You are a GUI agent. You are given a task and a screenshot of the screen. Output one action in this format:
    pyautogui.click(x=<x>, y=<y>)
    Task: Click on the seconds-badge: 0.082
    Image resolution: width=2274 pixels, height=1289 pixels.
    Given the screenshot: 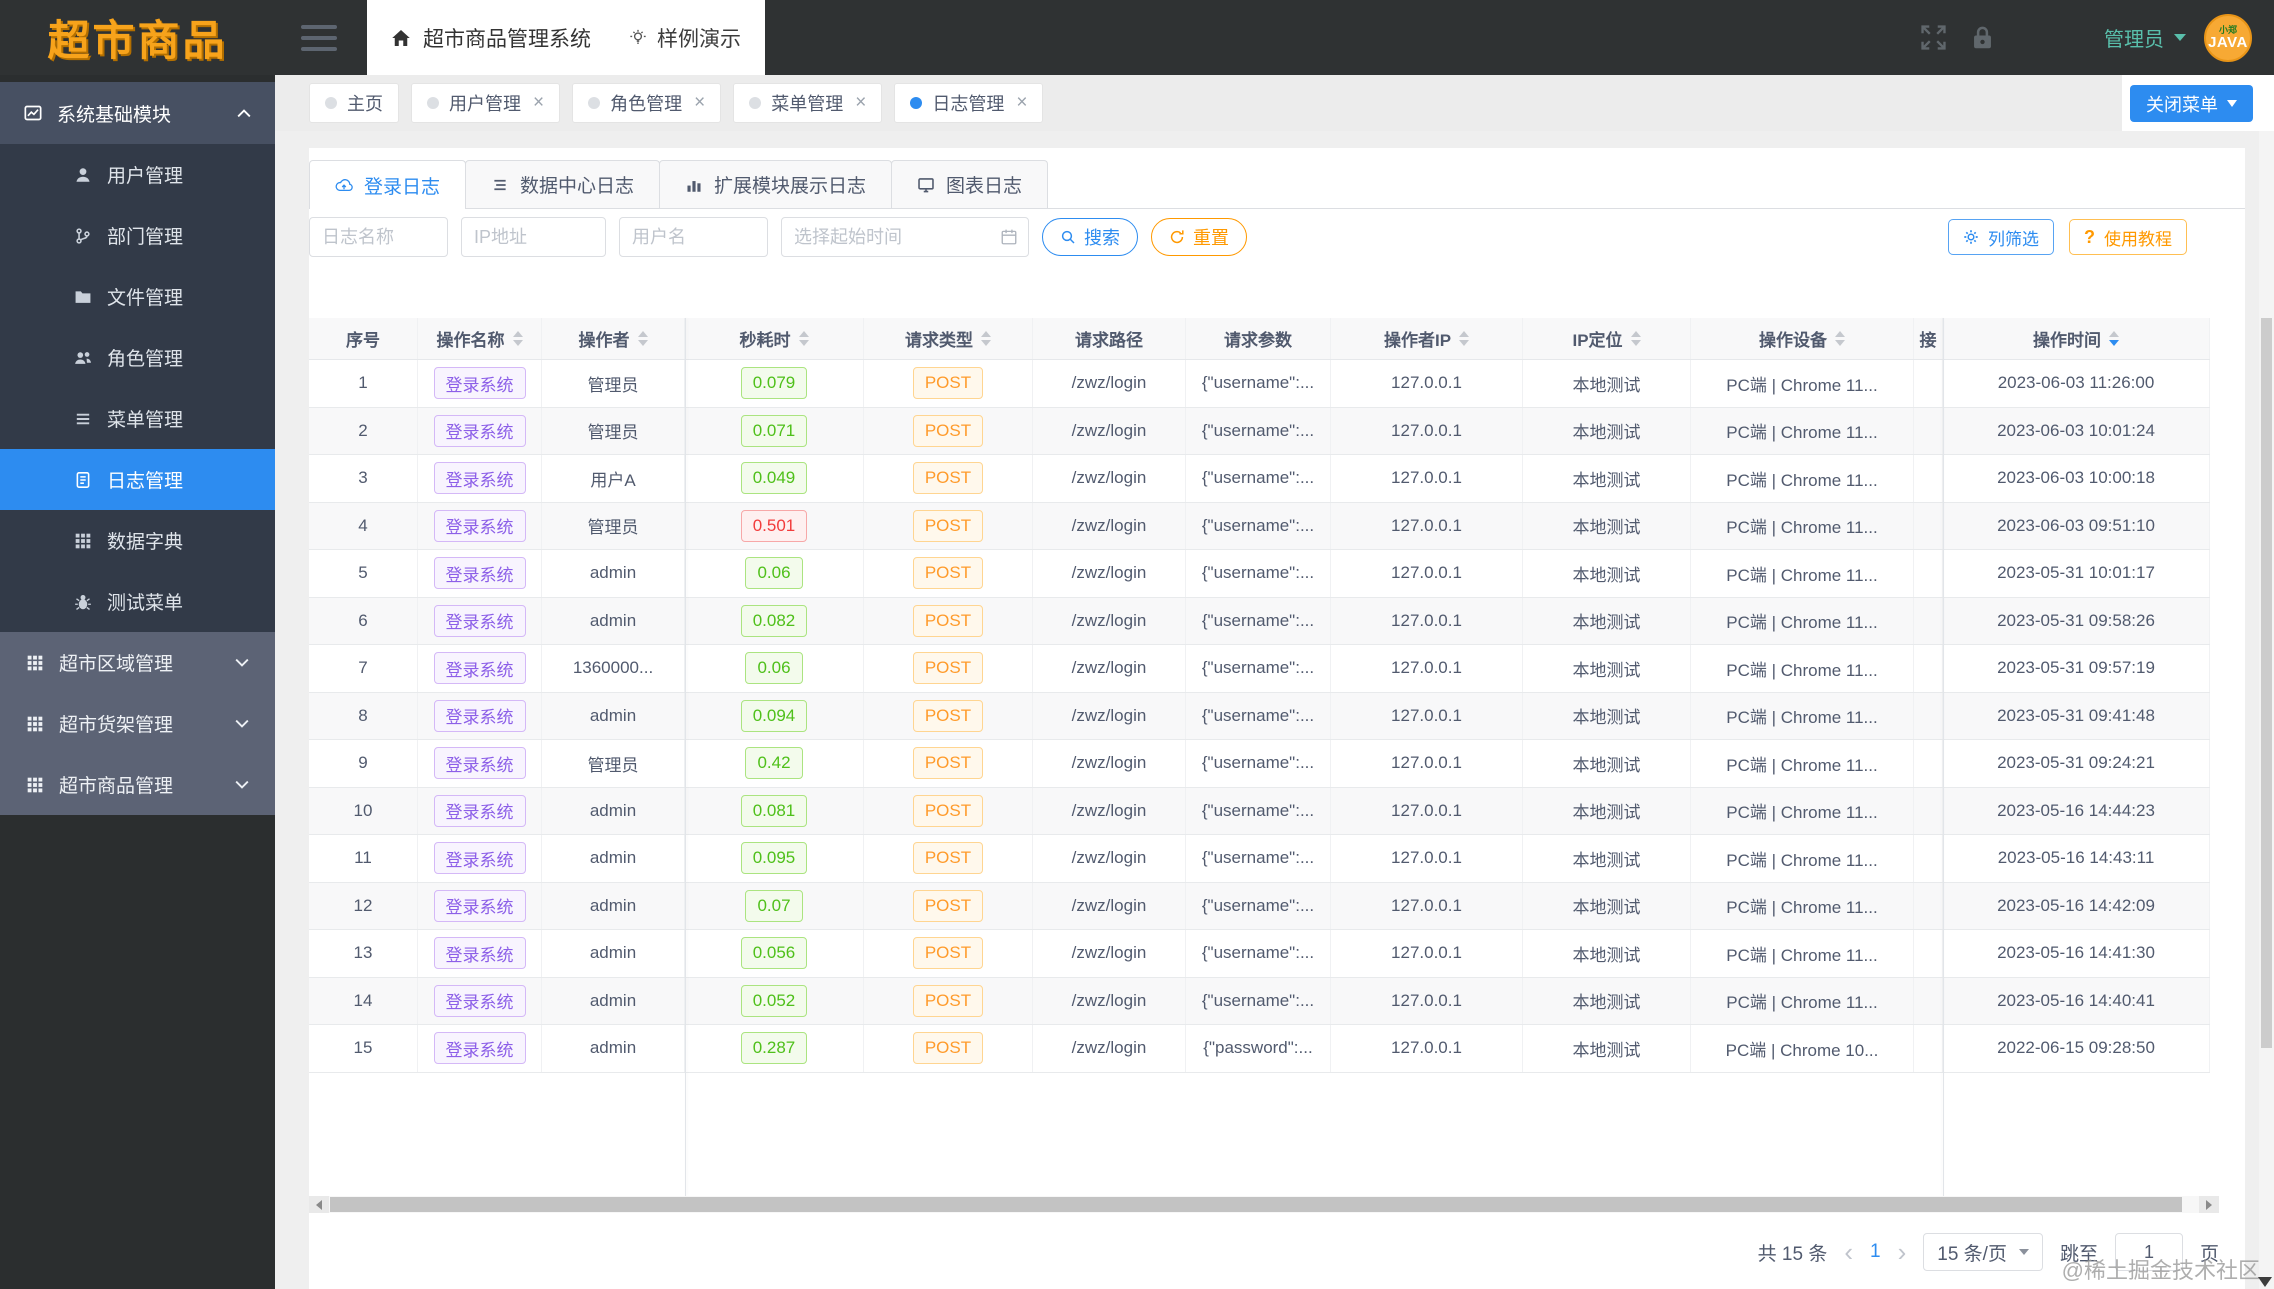 What is the action you would take?
    pyautogui.click(x=774, y=620)
    